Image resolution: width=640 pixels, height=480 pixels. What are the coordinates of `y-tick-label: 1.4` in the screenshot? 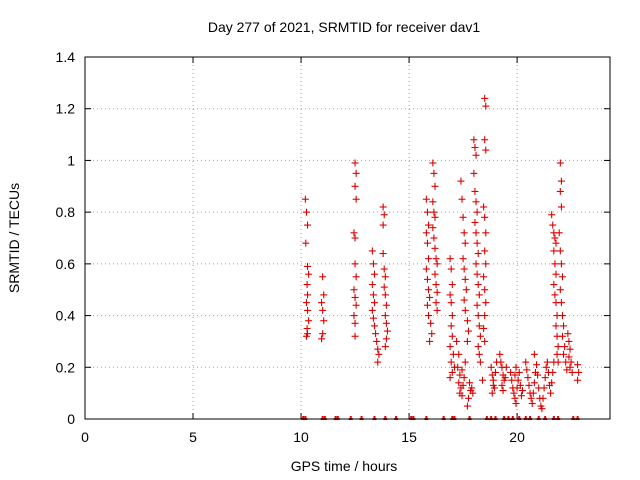 It's located at (66, 57).